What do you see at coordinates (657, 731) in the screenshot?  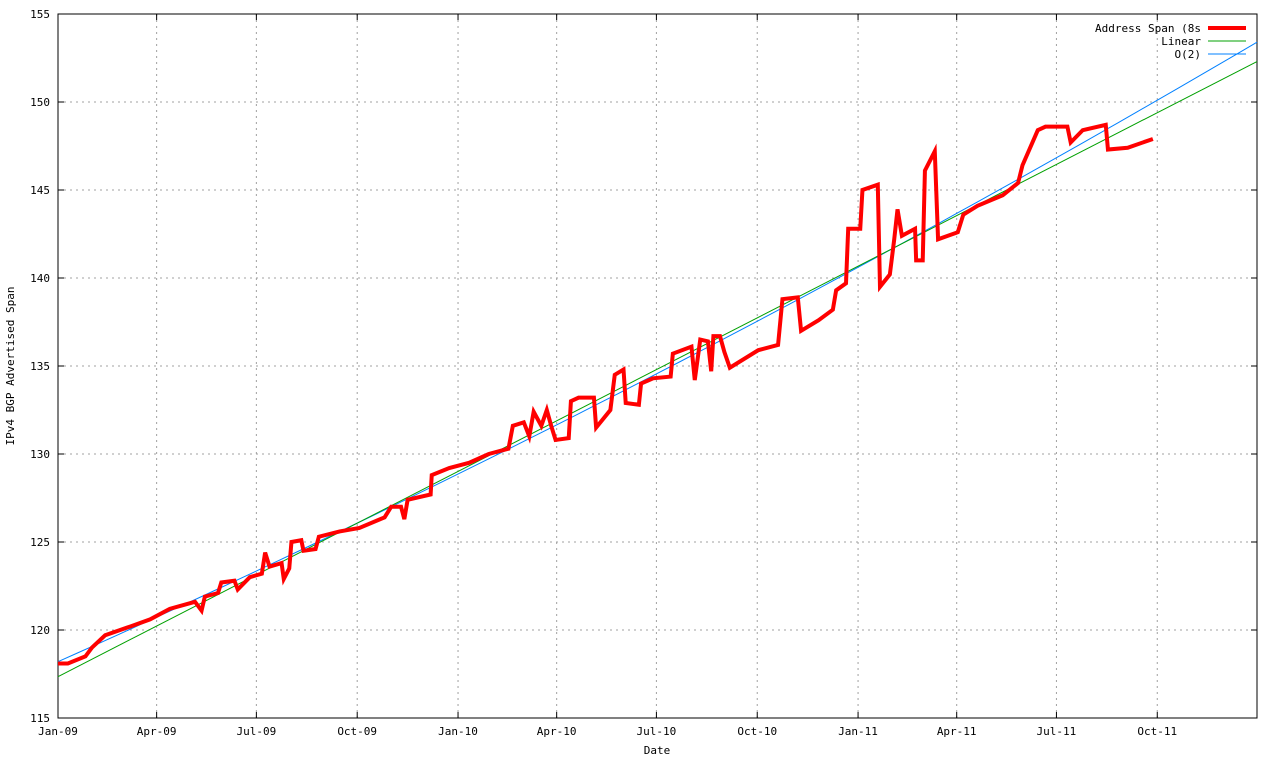 I see `x-tick-label: Jul-10` at bounding box center [657, 731].